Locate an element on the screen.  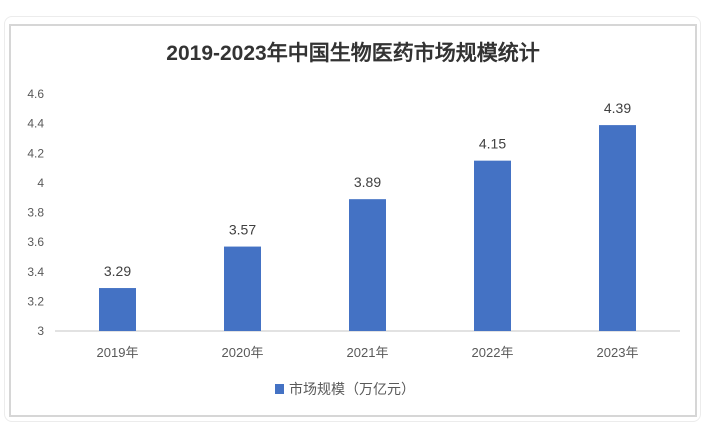
y-tick-label: 4.6 is located at coordinates (35, 94).